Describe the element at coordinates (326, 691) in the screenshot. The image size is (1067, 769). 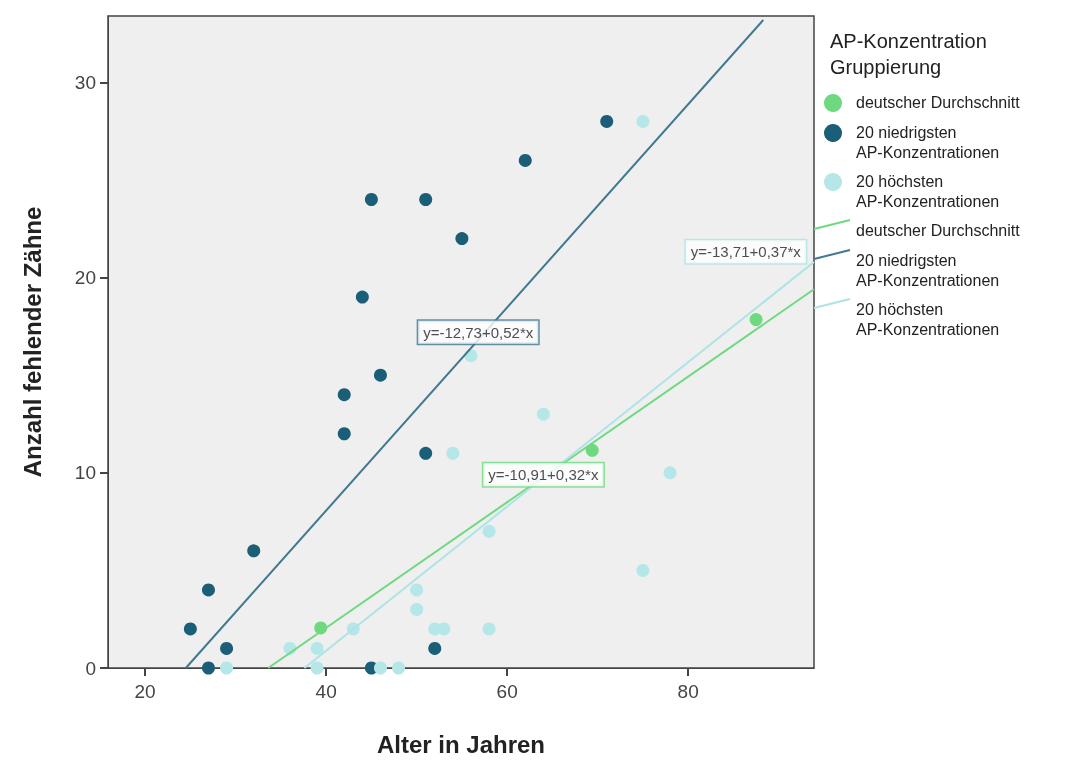
I see `x-tick-label: 40` at that location.